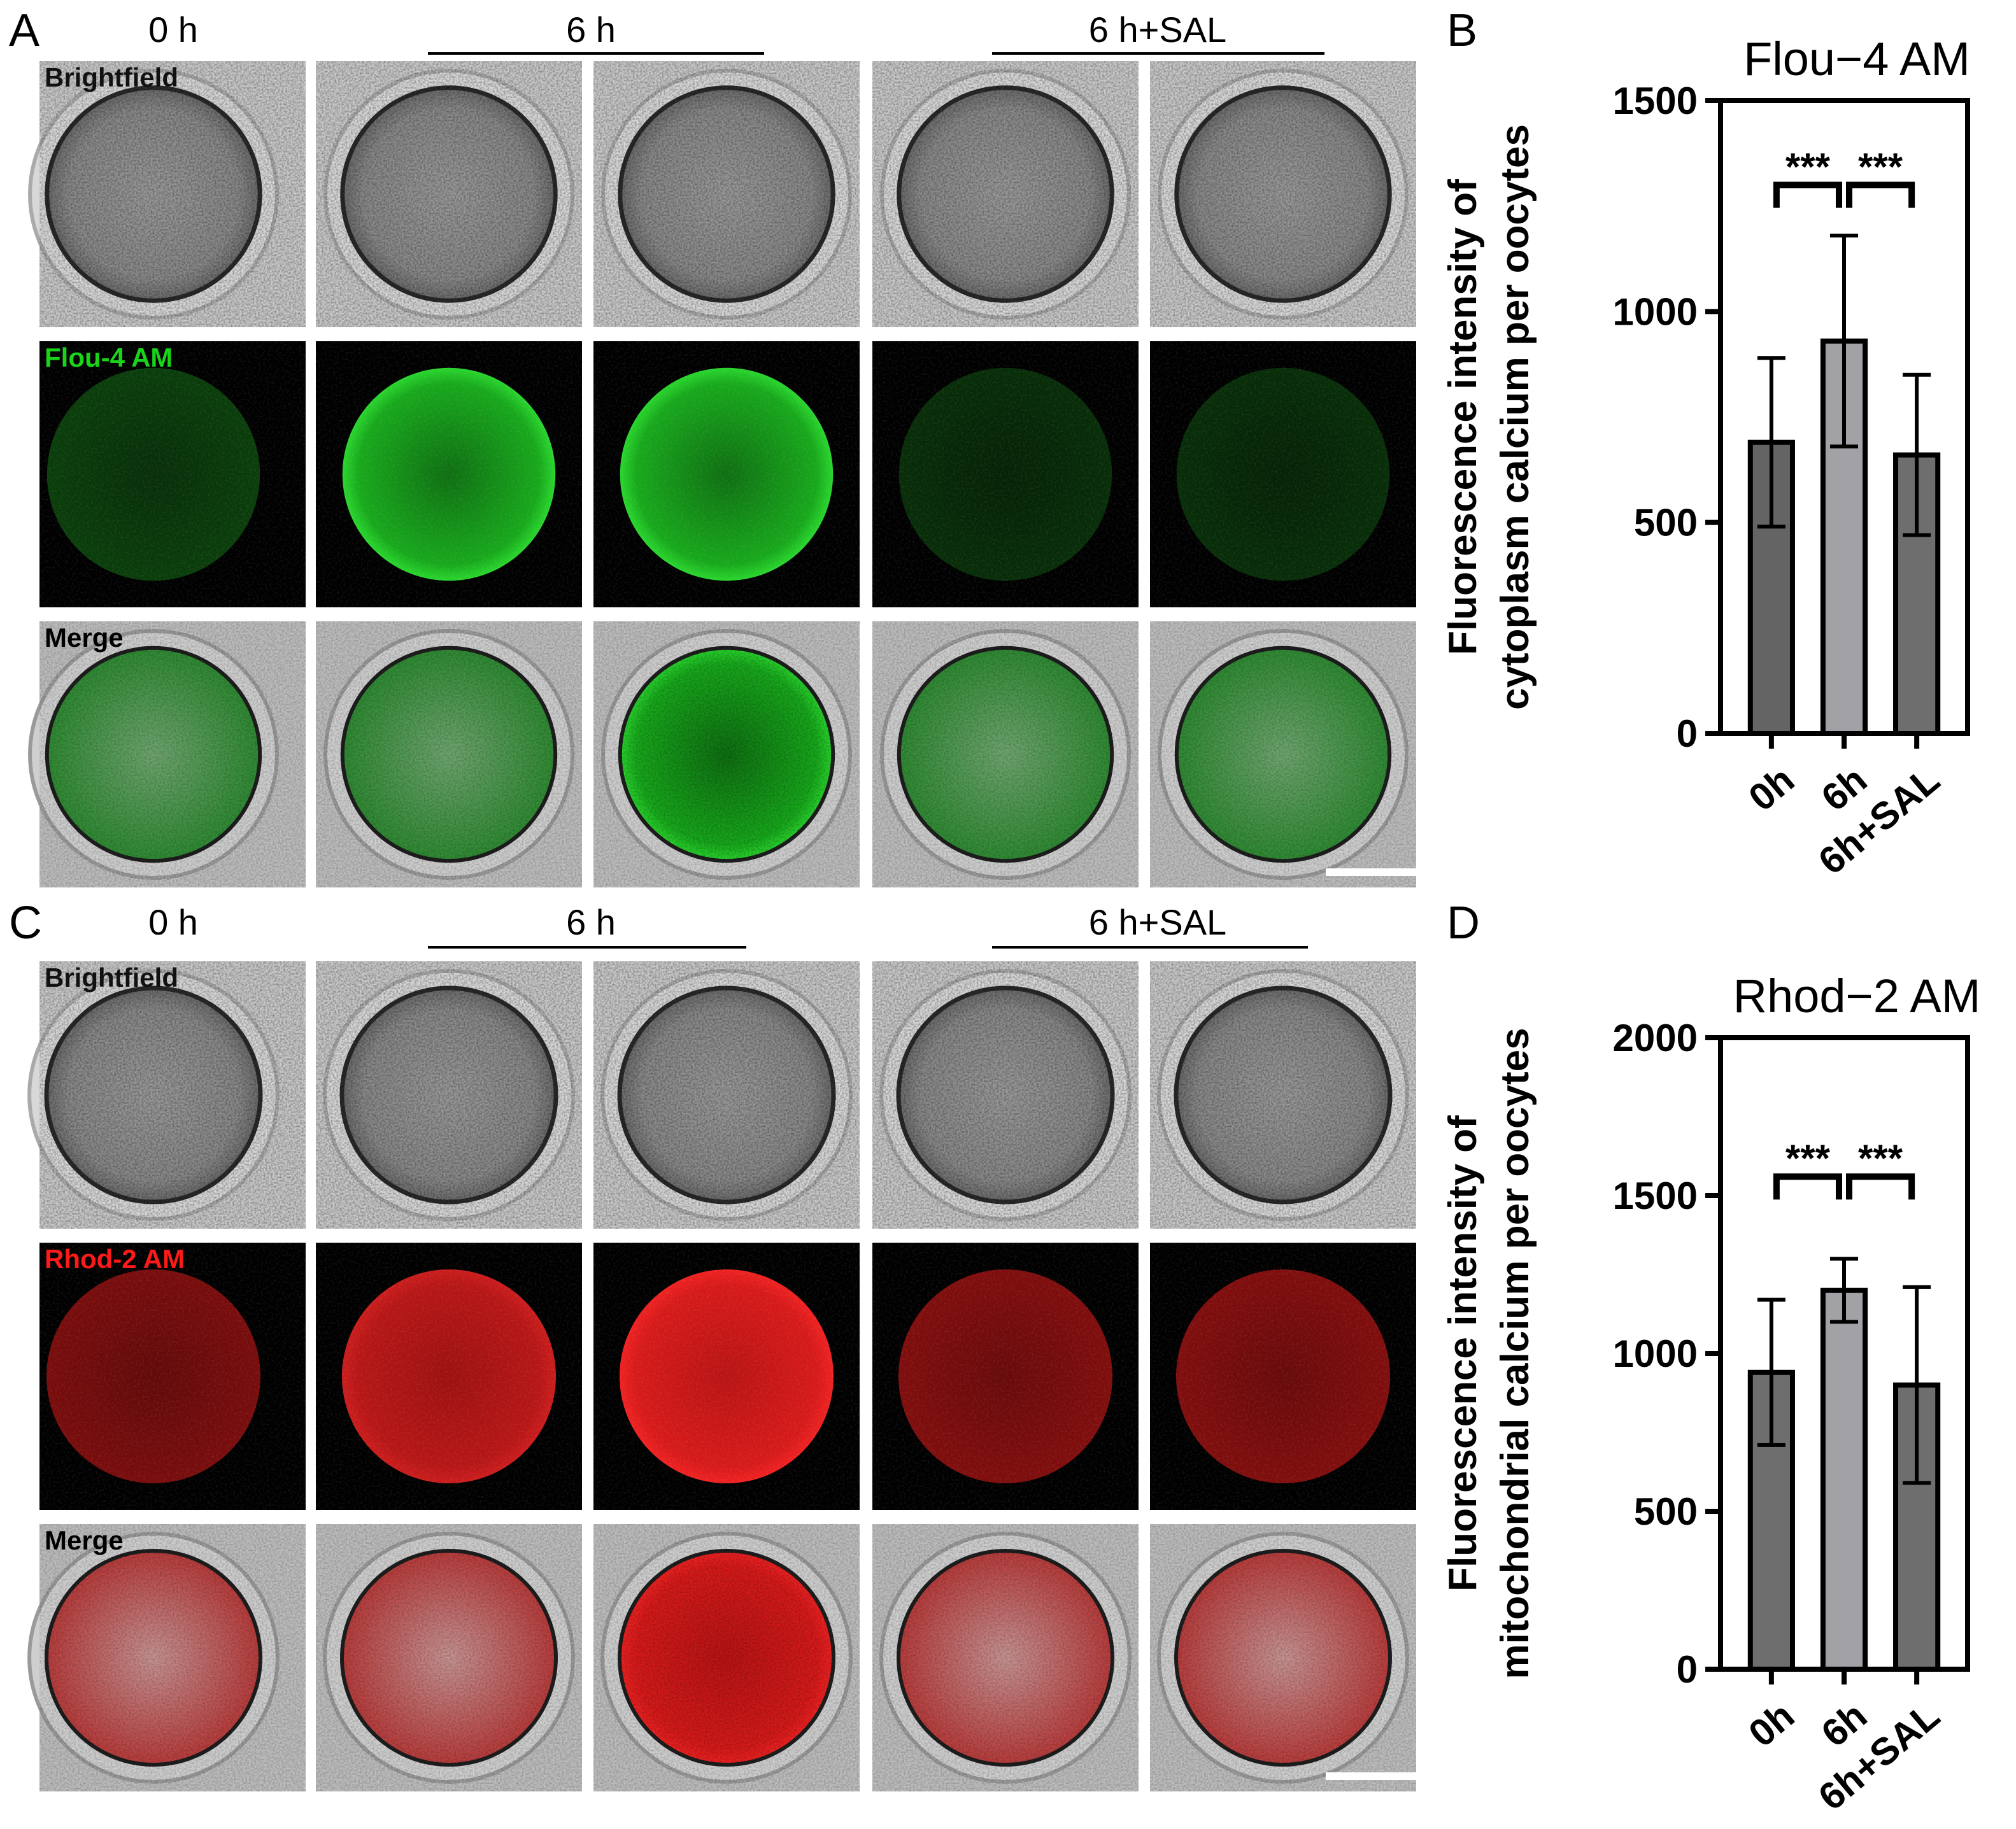  I want to click on col-label-6h-c: 6 h, so click(591, 922).